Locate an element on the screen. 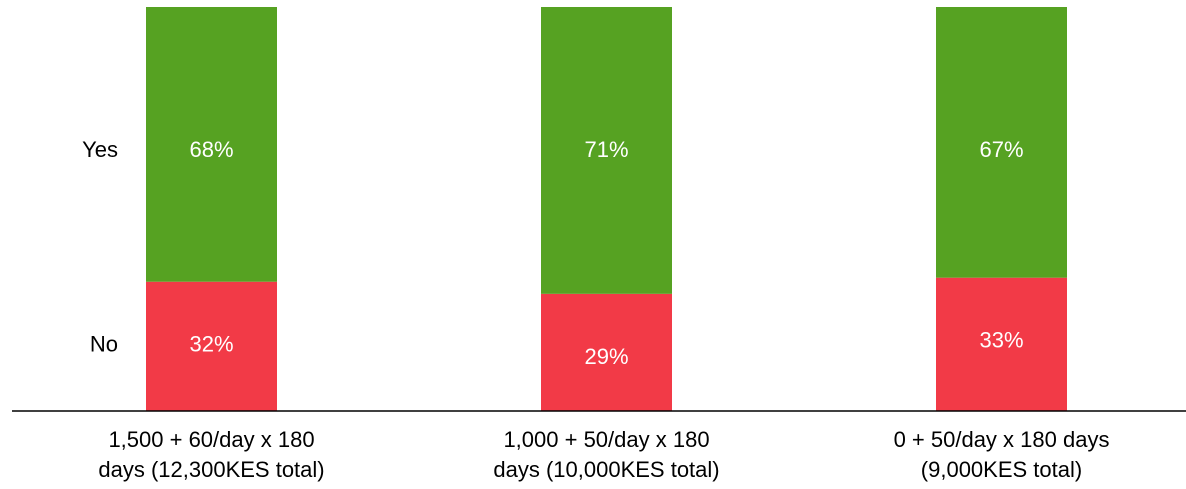  series-labels-group: No Yes is located at coordinates (100, 247).